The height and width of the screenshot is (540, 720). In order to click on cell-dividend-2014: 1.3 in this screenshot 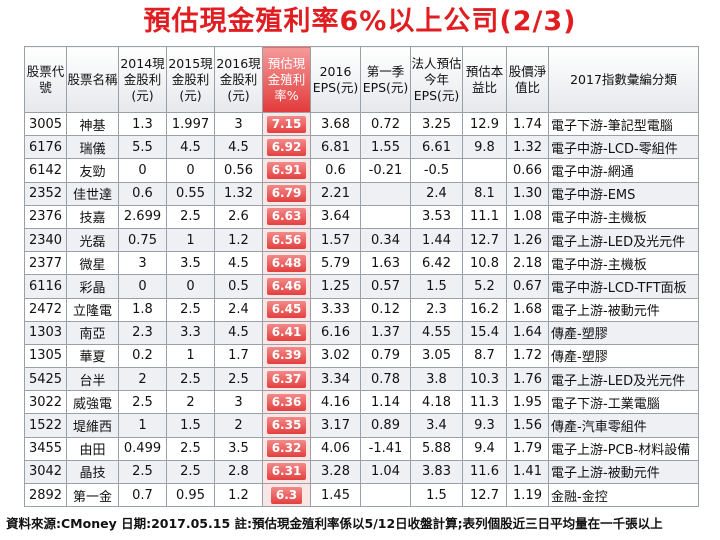, I will do `click(142, 124)`.